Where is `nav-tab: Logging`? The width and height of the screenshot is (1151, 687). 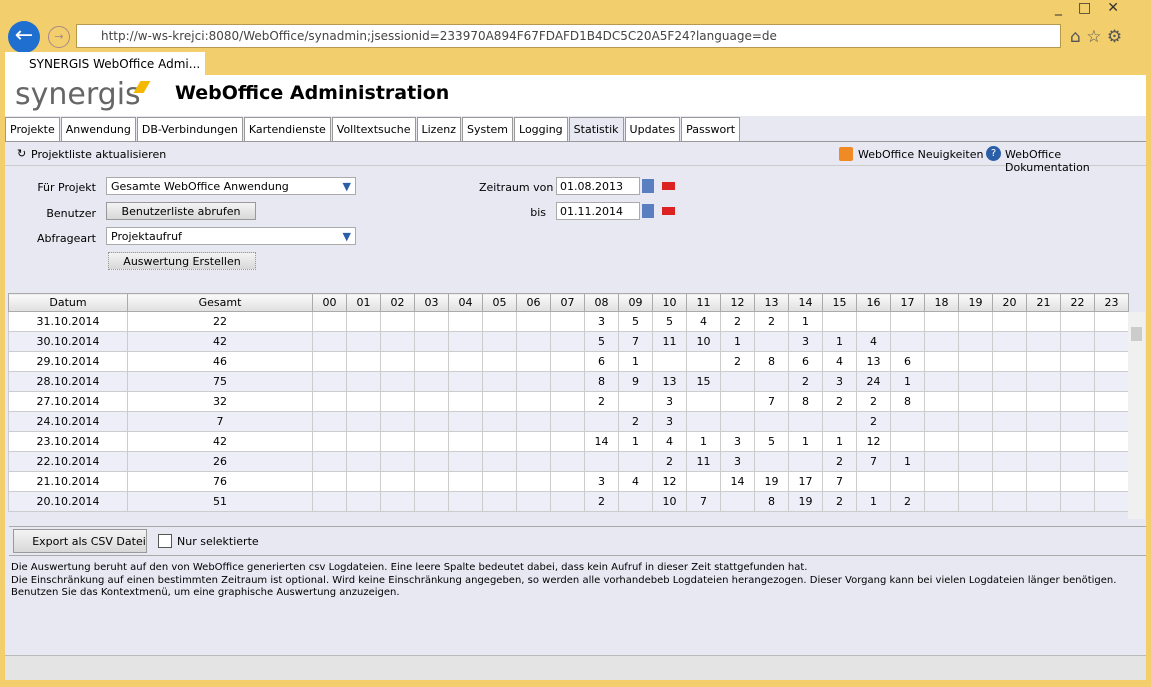 nav-tab: Logging is located at coordinates (541, 129).